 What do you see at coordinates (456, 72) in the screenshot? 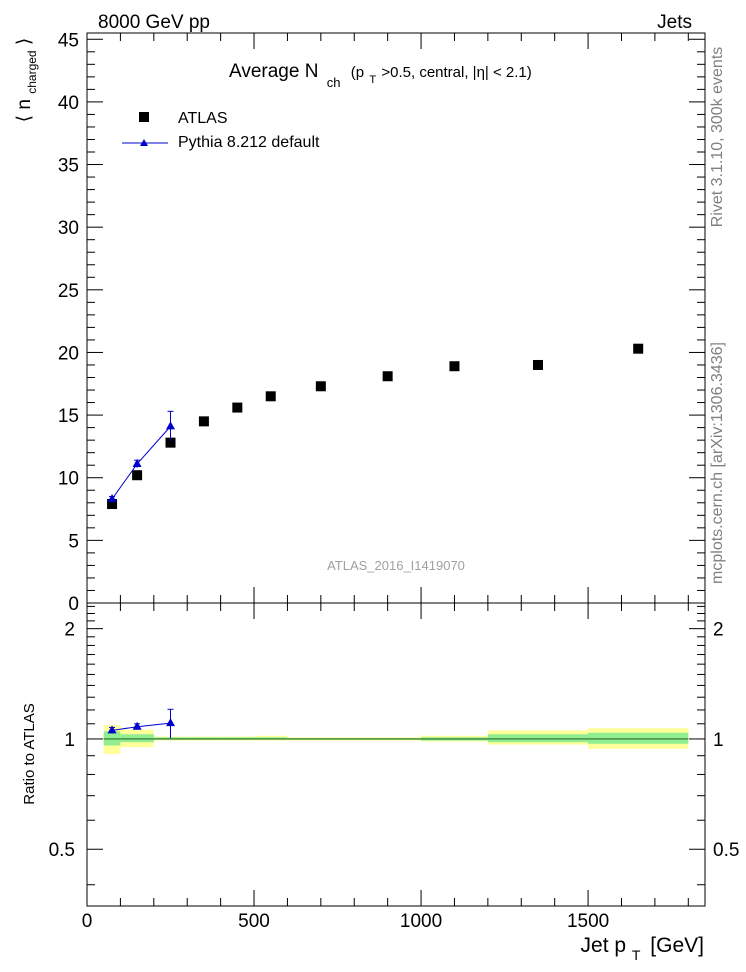
I see `title-rest: >0.5, central, |η| < 2.1)` at bounding box center [456, 72].